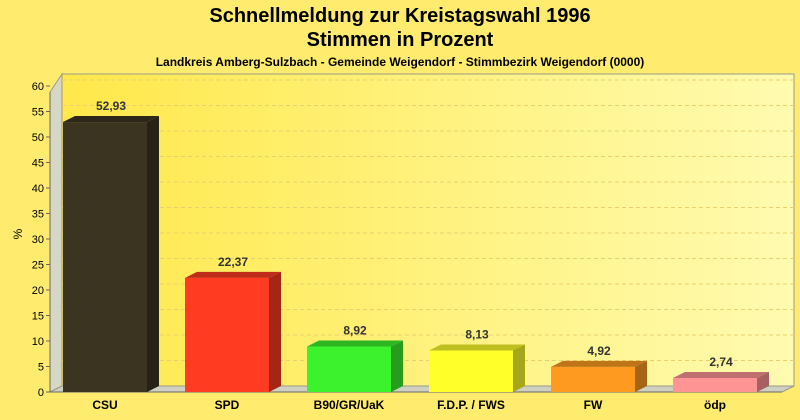 The image size is (800, 420). Describe the element at coordinates (38, 113) in the screenshot. I see `y-tick-label: 55` at that location.